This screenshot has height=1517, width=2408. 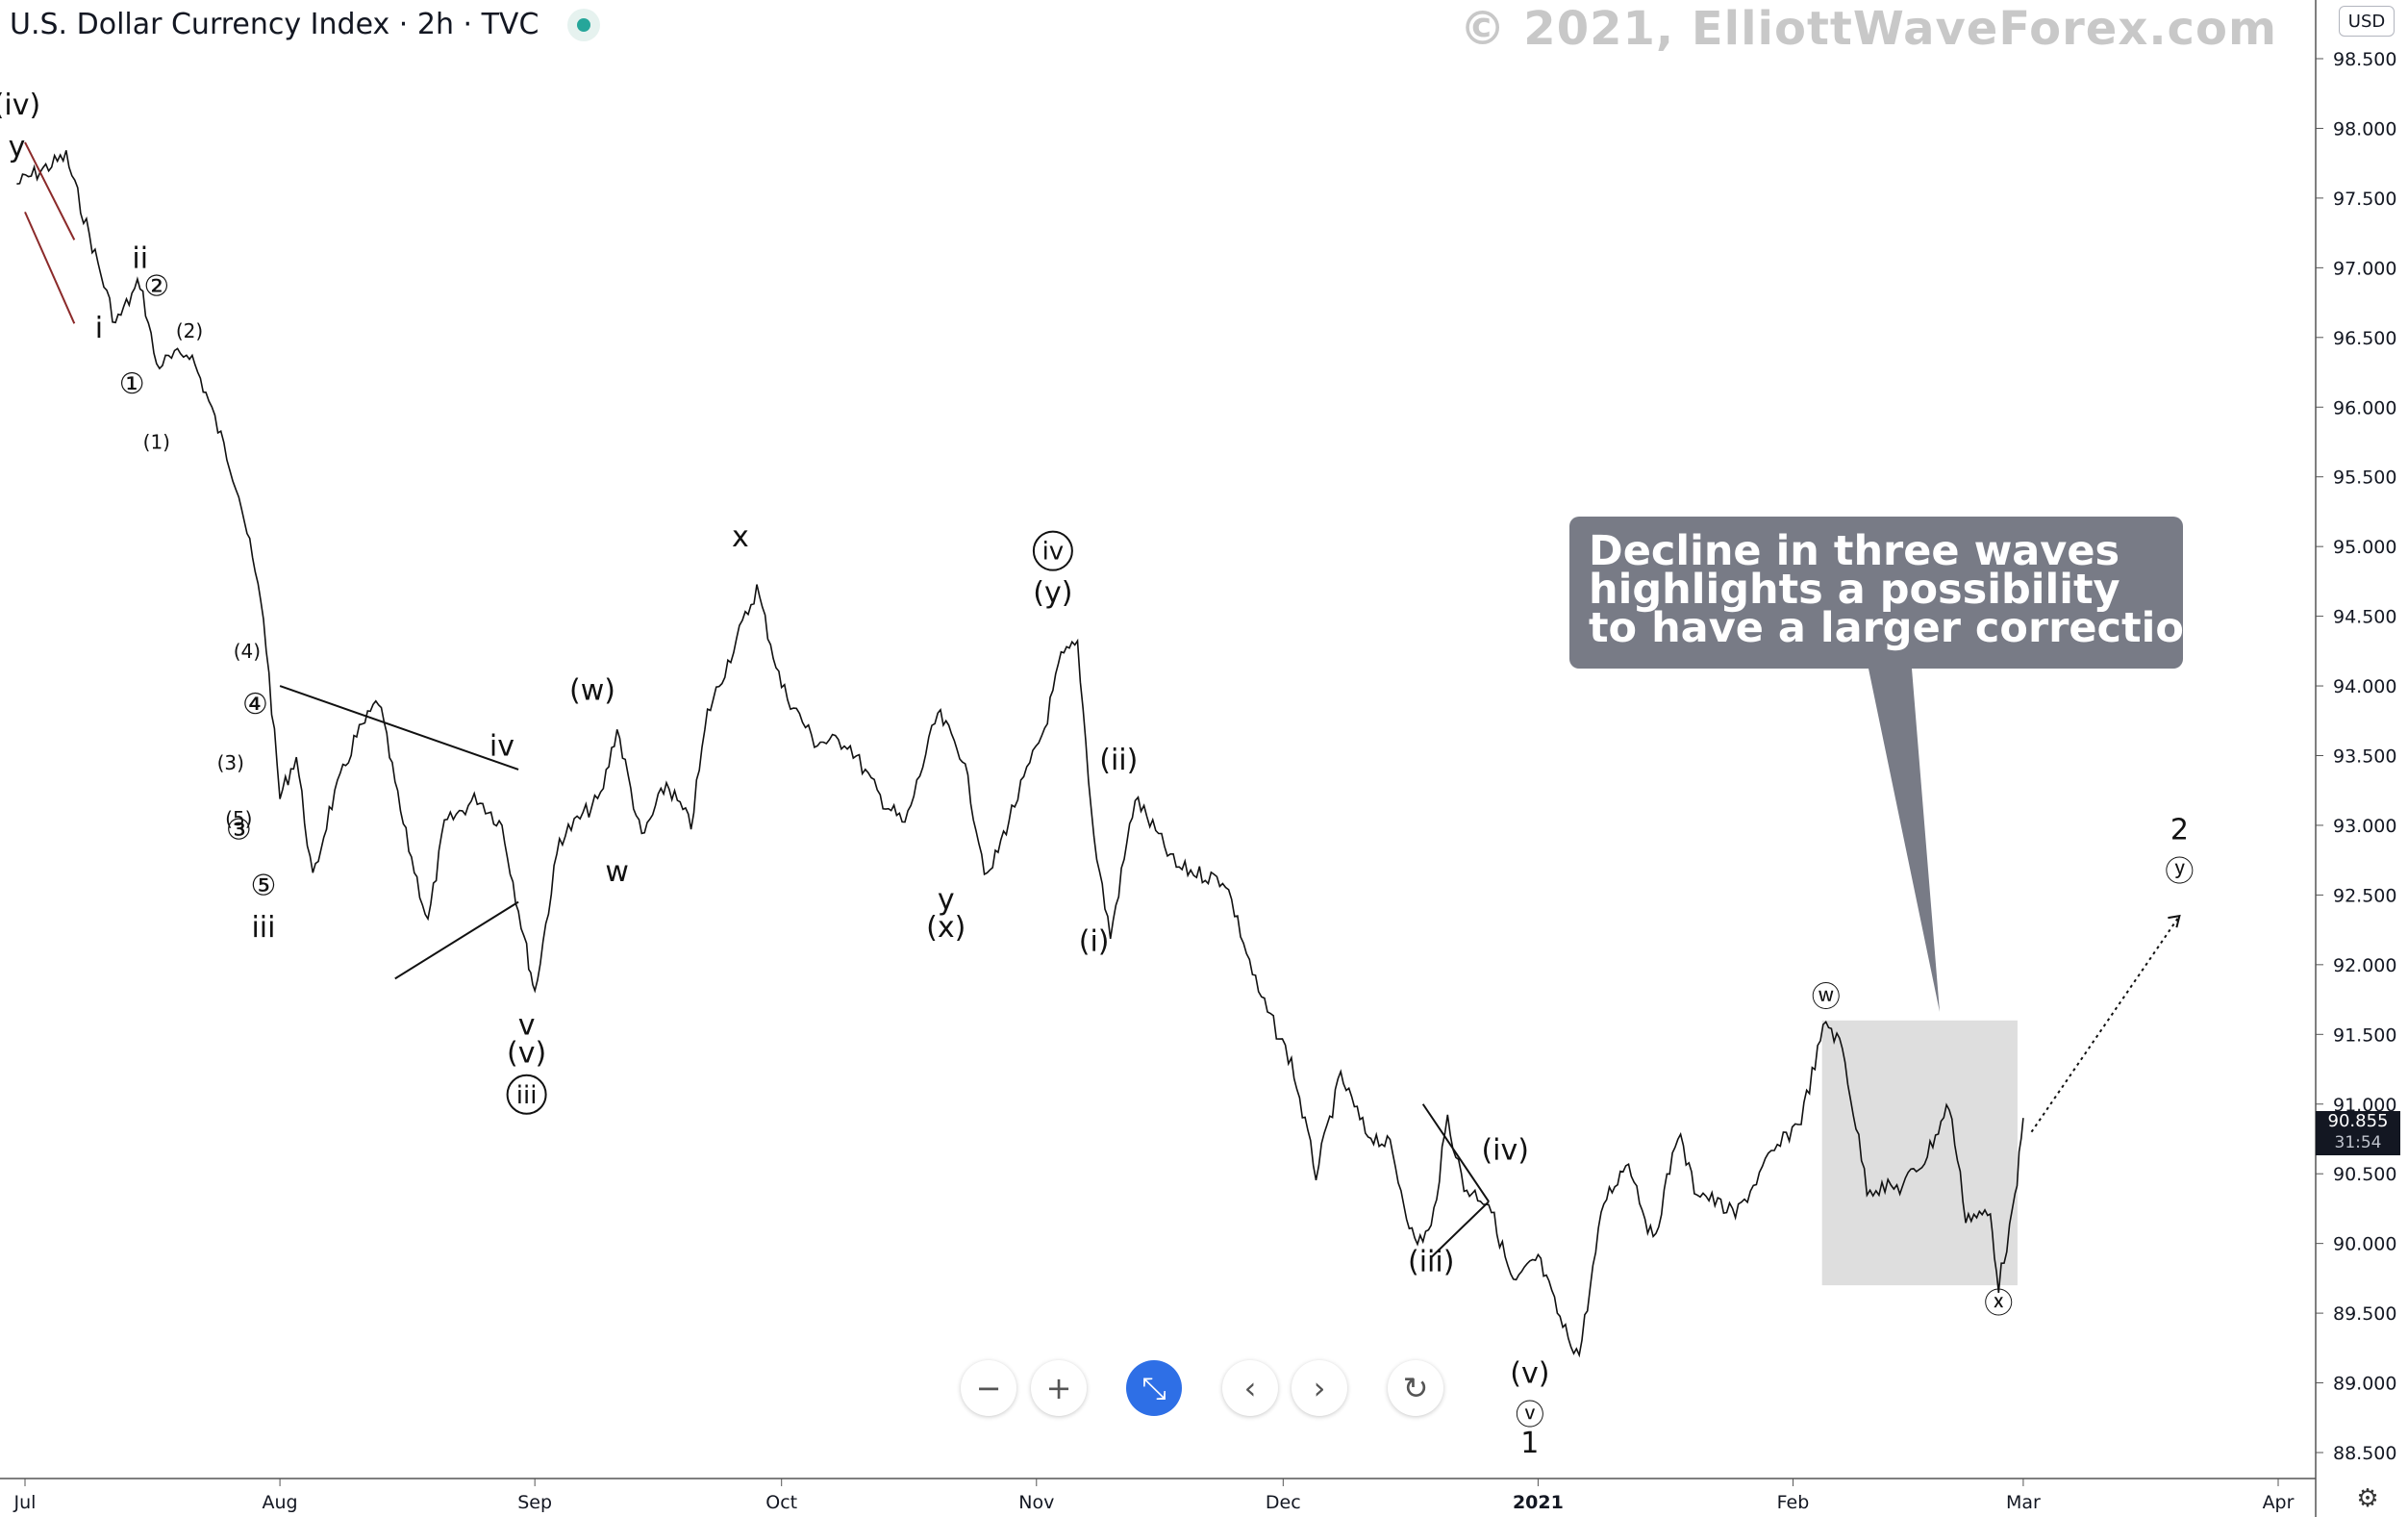 I want to click on price-tick-label: 97.000, so click(x=2364, y=268).